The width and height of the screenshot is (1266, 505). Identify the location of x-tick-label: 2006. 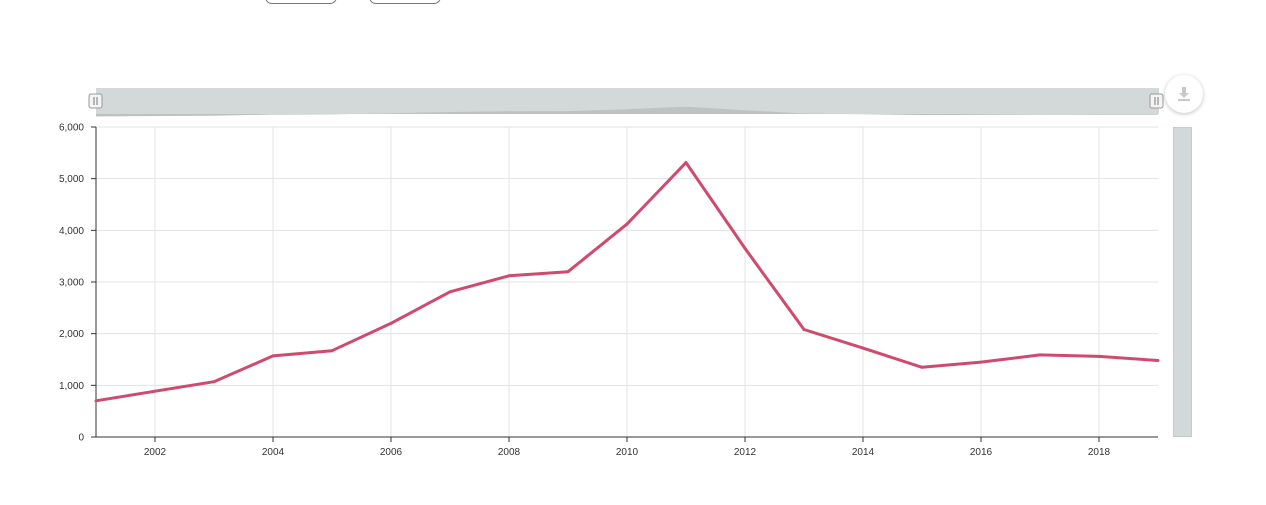
(391, 452).